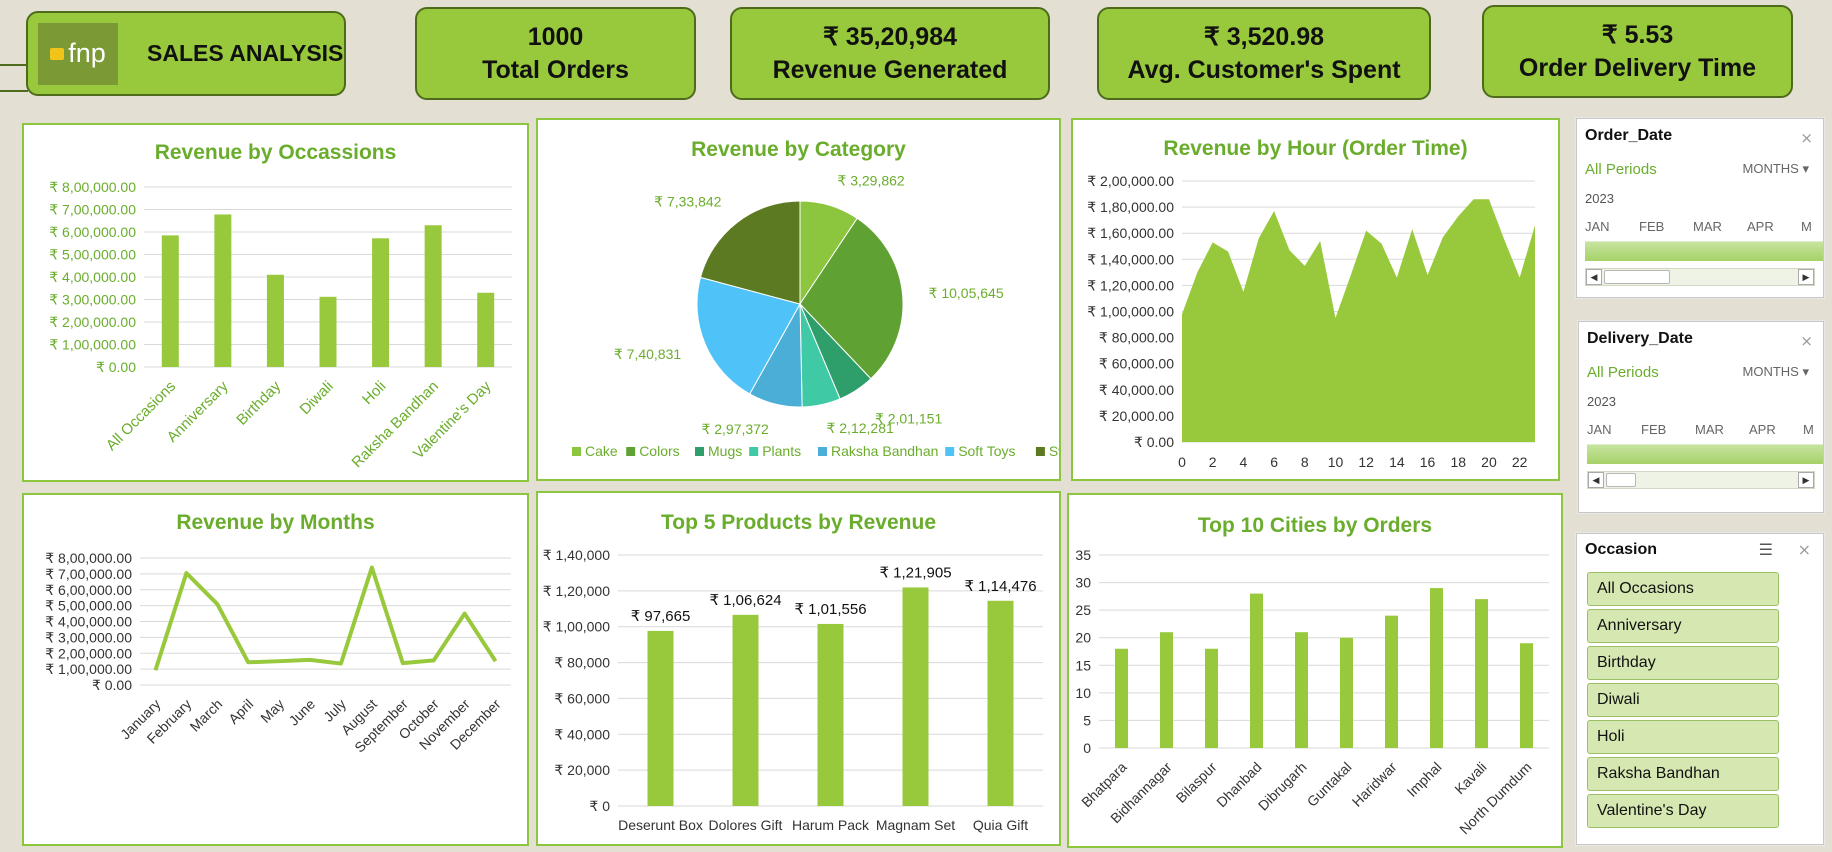 The height and width of the screenshot is (852, 1832). What do you see at coordinates (1136, 416) in the screenshot?
I see `y-tick-label: ₹ 20,000.00` at bounding box center [1136, 416].